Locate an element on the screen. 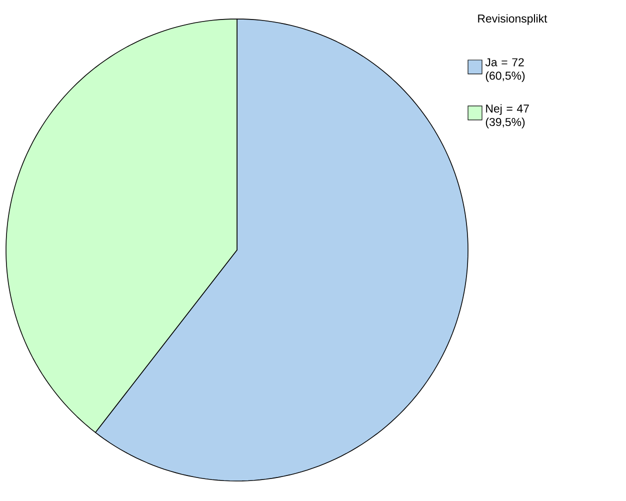 The image size is (626, 501). legend-label: Nej = 47 (39,5%) is located at coordinates (507, 116).